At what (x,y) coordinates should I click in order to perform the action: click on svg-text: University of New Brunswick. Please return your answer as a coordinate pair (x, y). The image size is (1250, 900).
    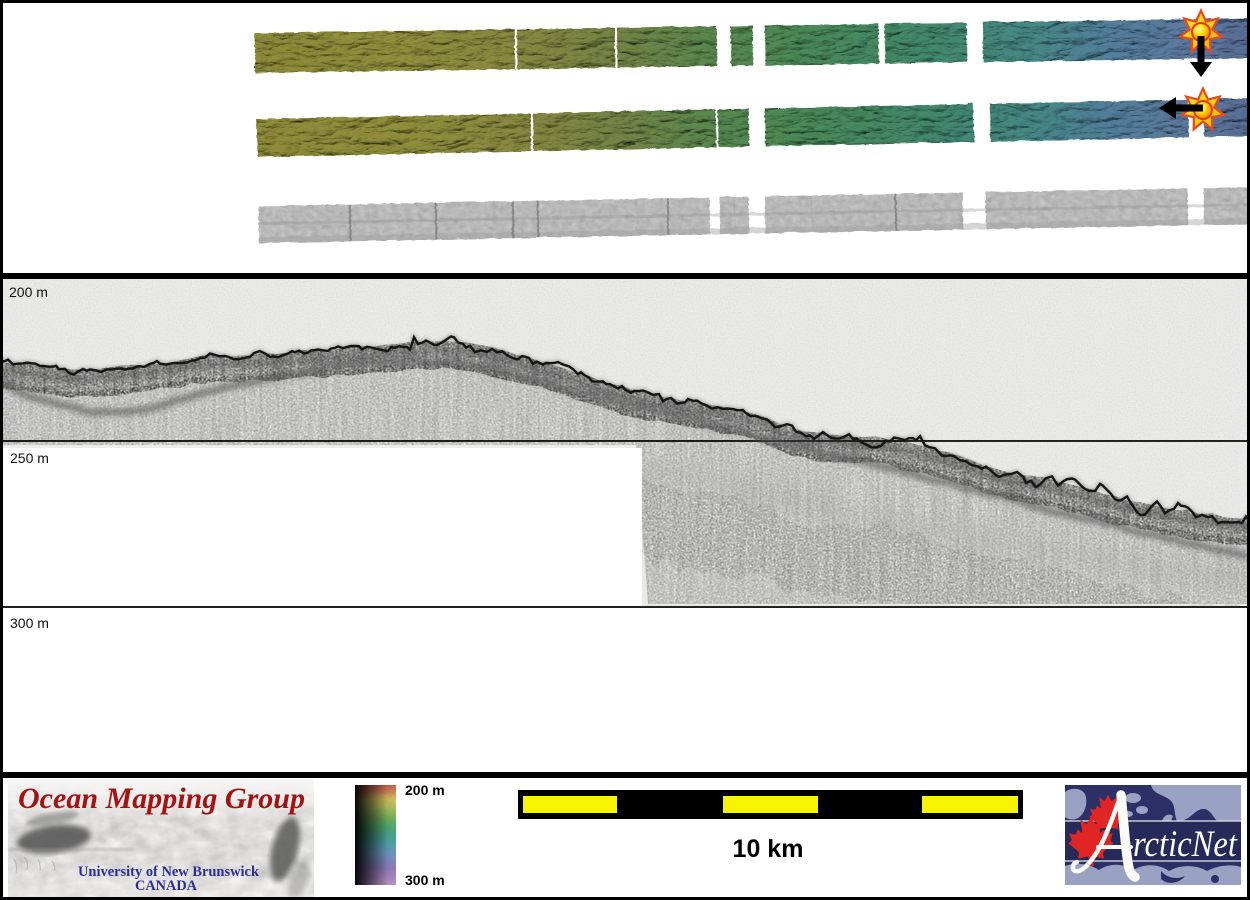
    Looking at the image, I should click on (169, 872).